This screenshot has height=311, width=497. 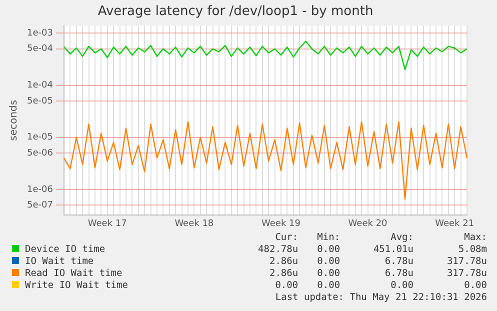 What do you see at coordinates (76, 286) in the screenshot?
I see `legend-label: Write IO Wait time` at bounding box center [76, 286].